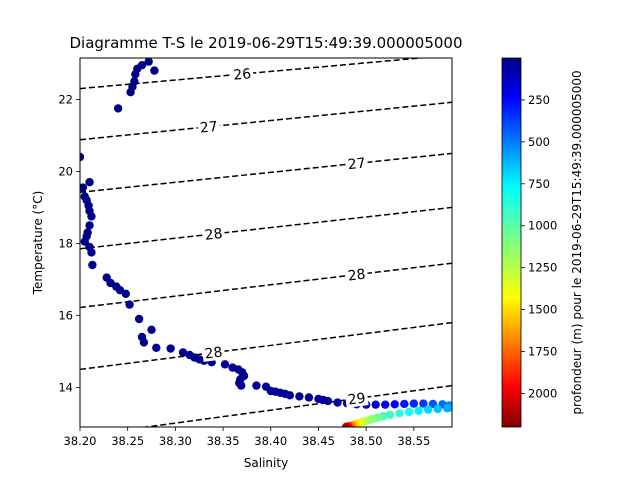  I want to click on colorbar-tick-label: 750, so click(539, 184).